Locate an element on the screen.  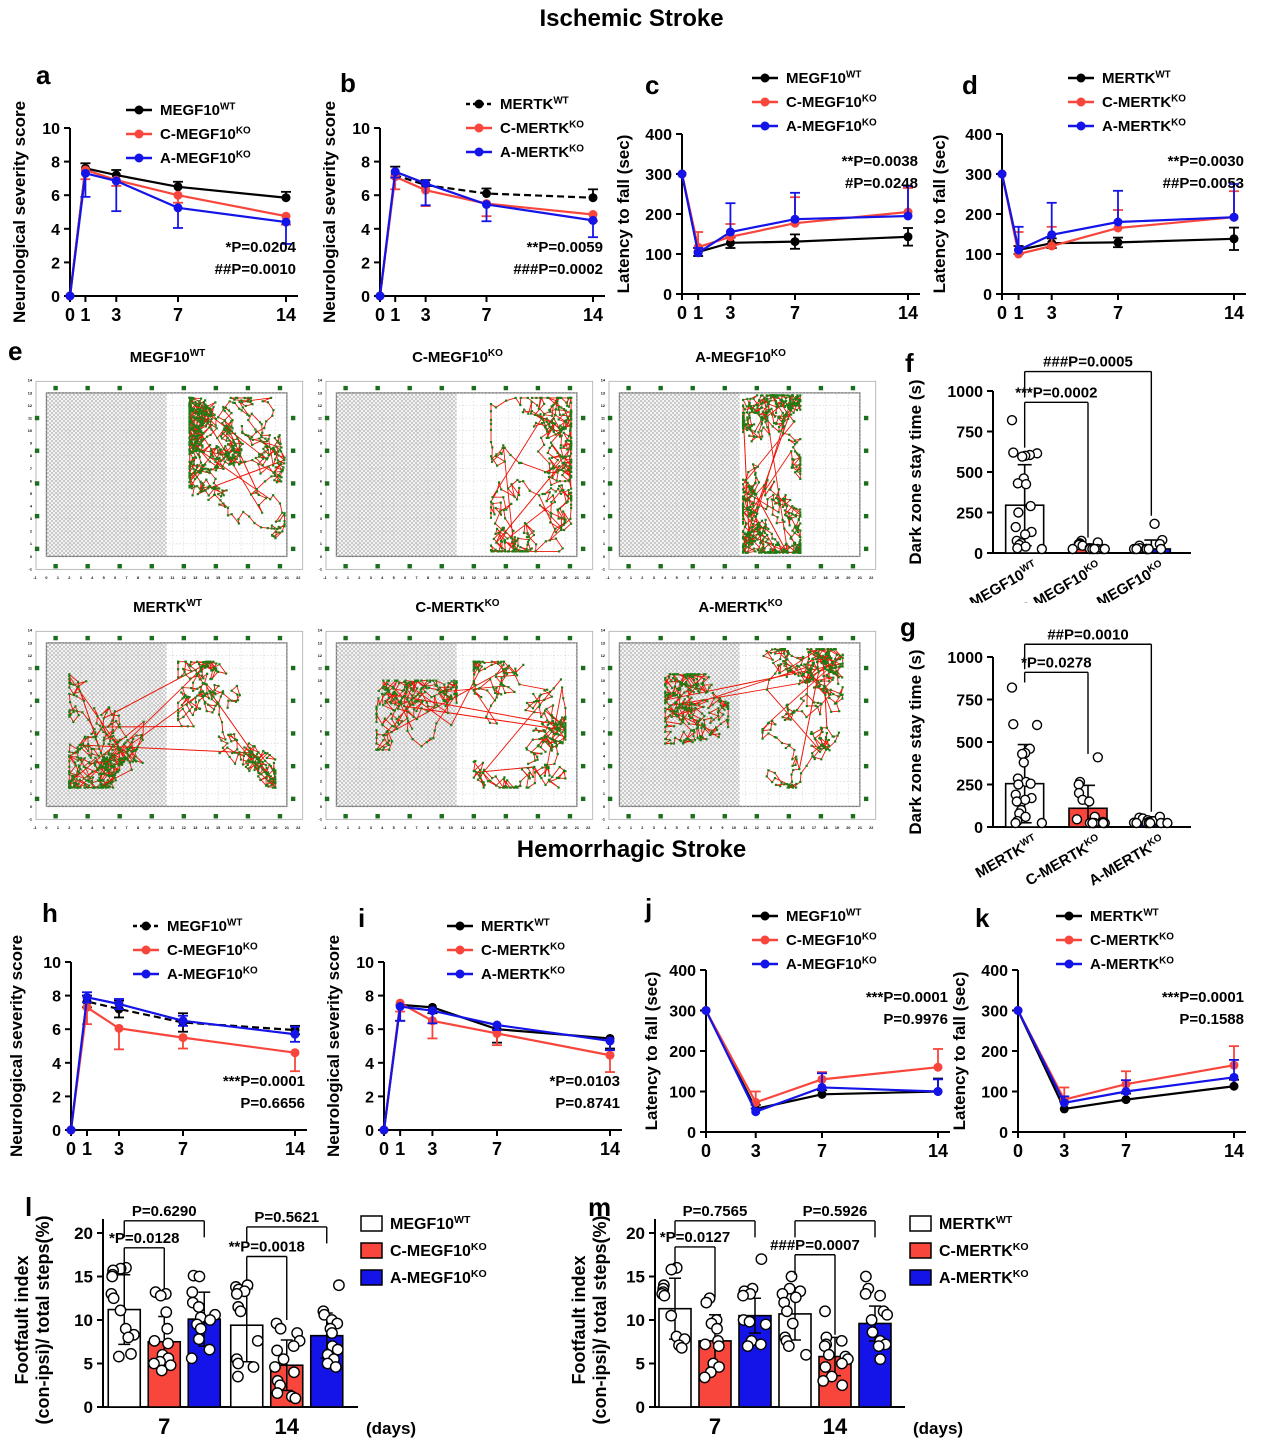
track-frame is located at coordinates (169, 725).